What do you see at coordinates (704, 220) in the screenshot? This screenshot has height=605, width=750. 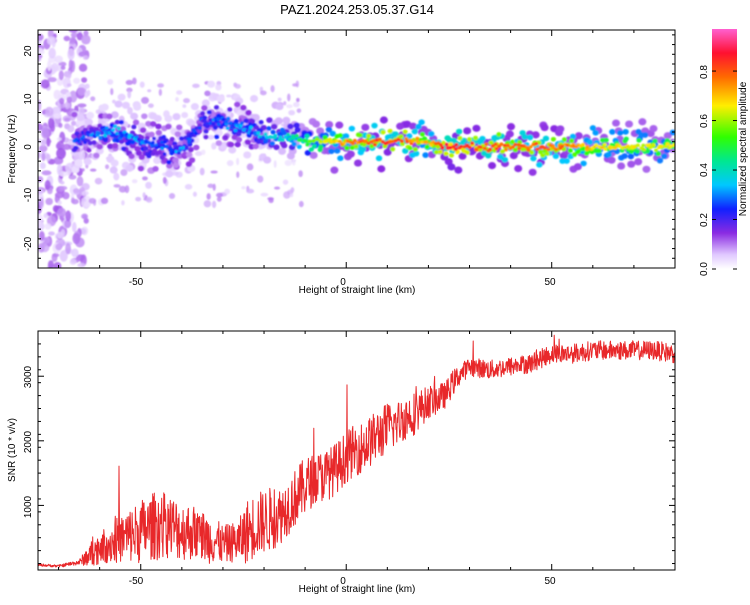 I see `colorbar-tick-label: 0.2` at bounding box center [704, 220].